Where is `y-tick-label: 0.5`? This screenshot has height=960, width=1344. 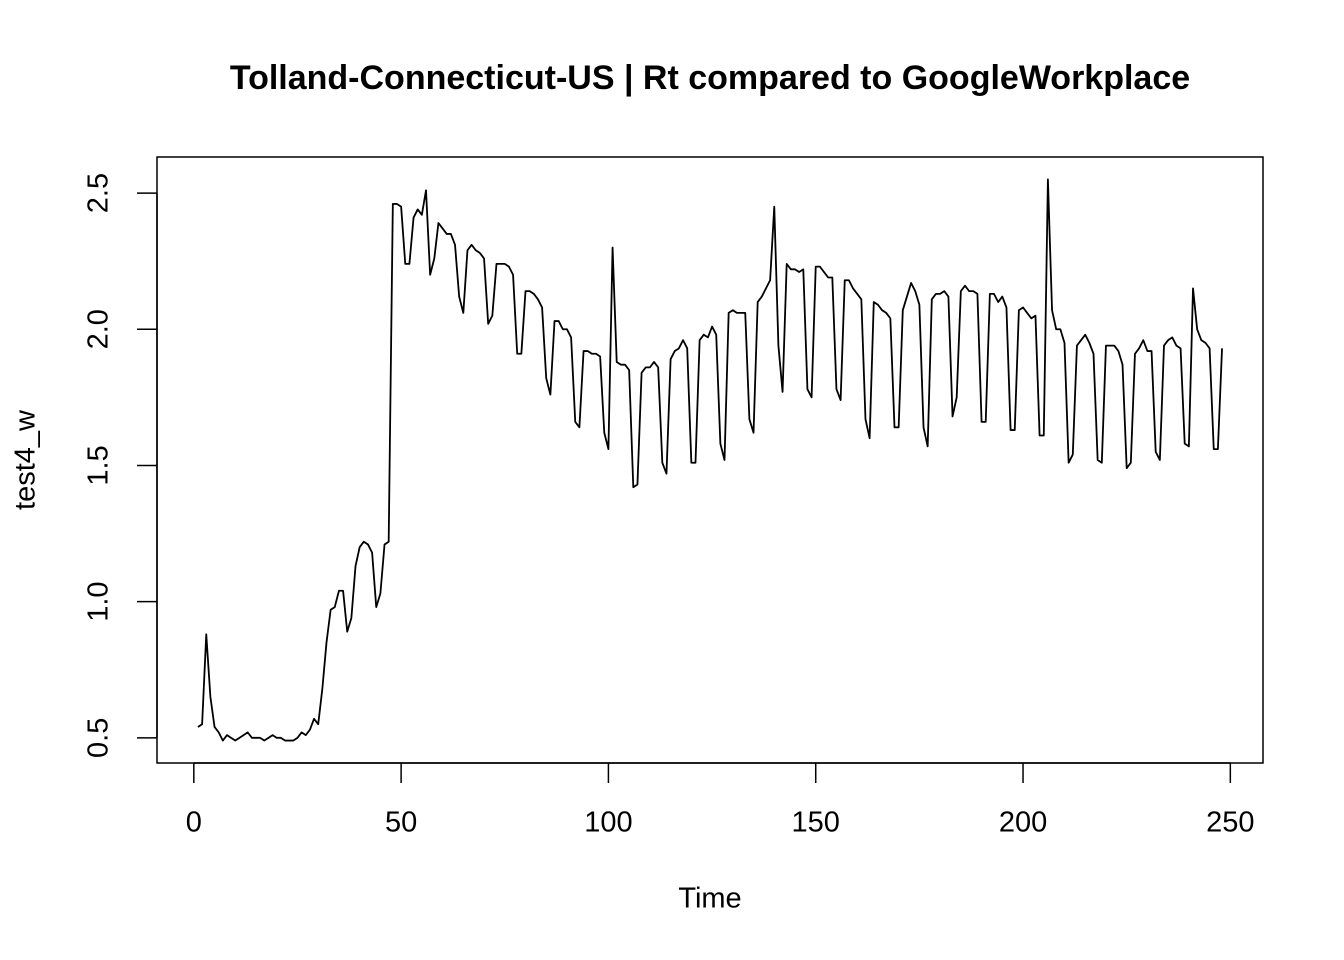 y-tick-label: 0.5 is located at coordinates (99, 738).